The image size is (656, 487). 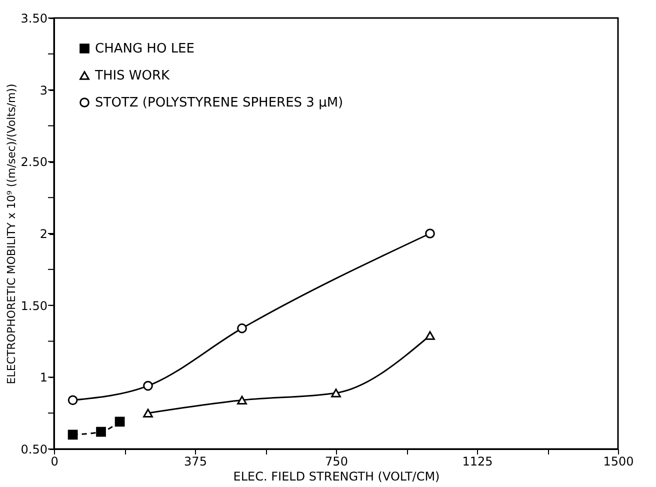 What do you see at coordinates (477, 461) in the screenshot?
I see `x-tick-label: 1125` at bounding box center [477, 461].